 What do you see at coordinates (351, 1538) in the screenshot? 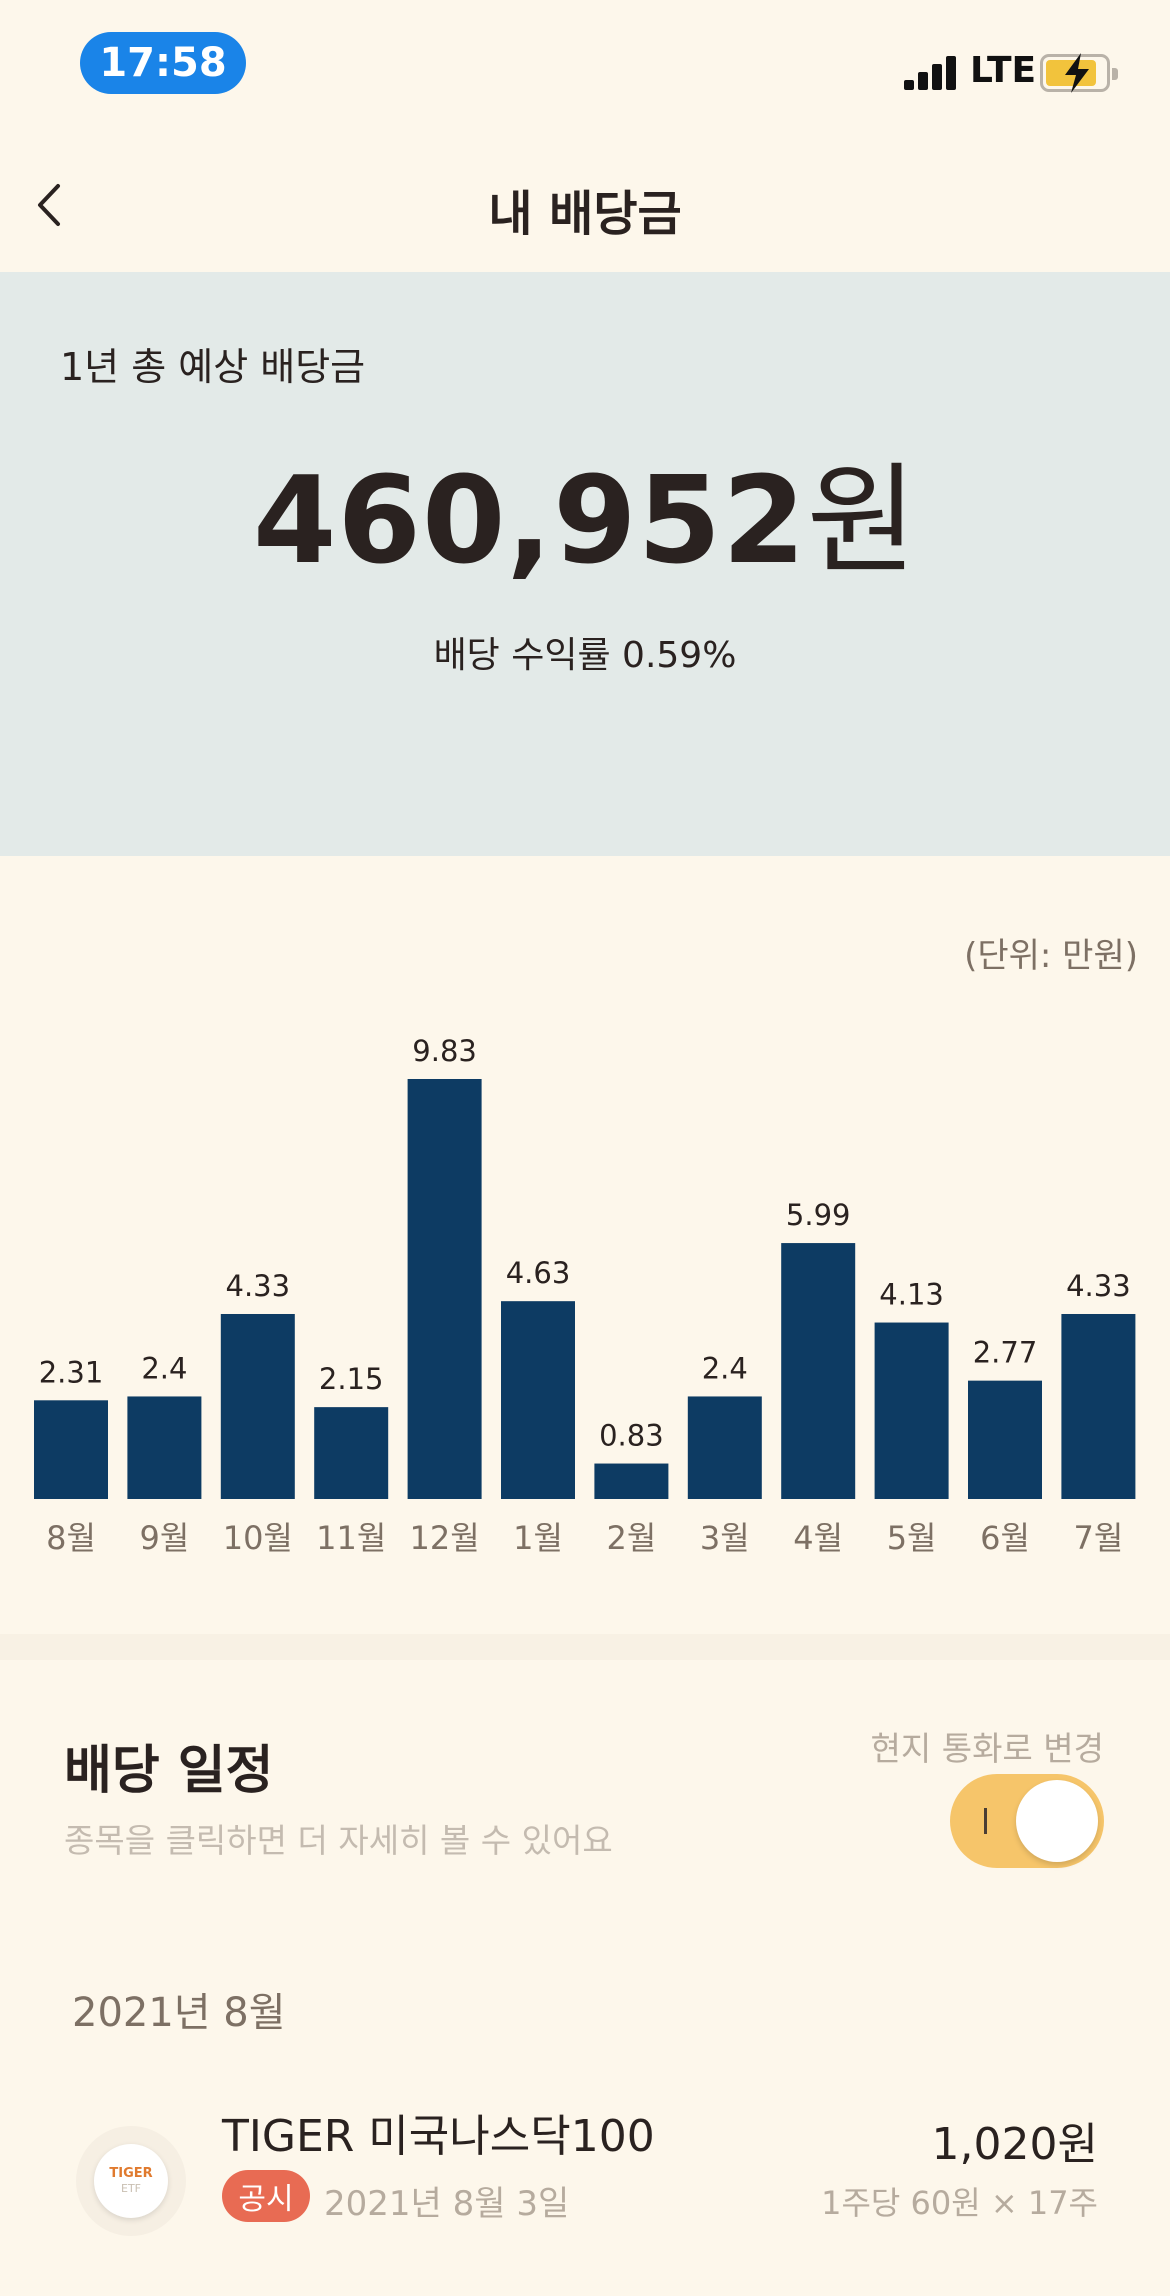
I see `x-tick-label: 11월` at bounding box center [351, 1538].